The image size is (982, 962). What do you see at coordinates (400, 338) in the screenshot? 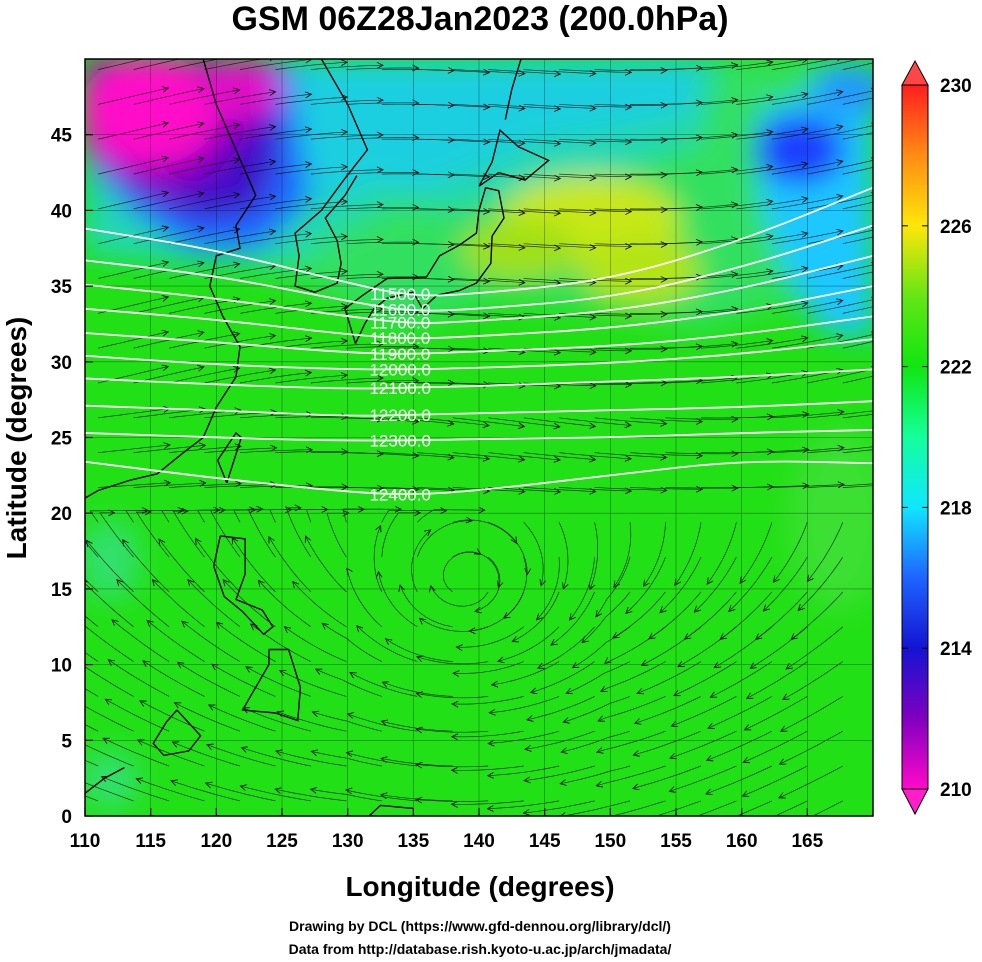
I see `contour-label: 11800.0` at bounding box center [400, 338].